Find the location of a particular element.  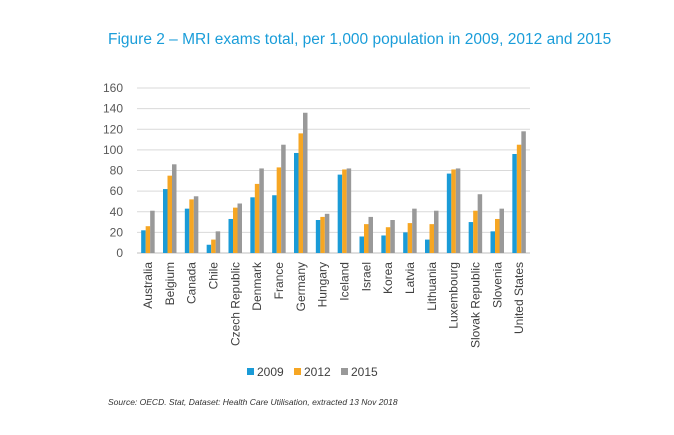

x-tick-label: Hungary is located at coordinates (323, 284).